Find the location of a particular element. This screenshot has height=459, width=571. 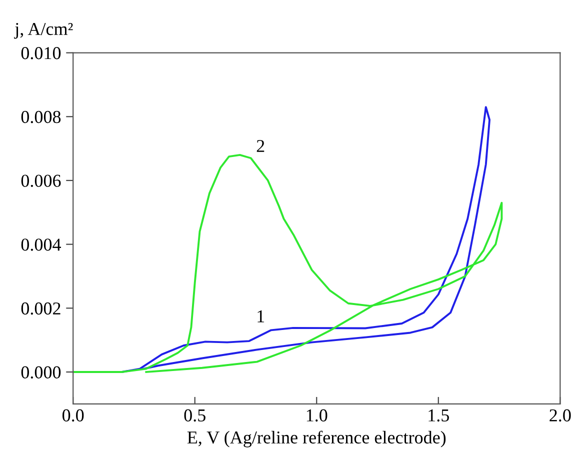

series-label: 1 is located at coordinates (261, 316).